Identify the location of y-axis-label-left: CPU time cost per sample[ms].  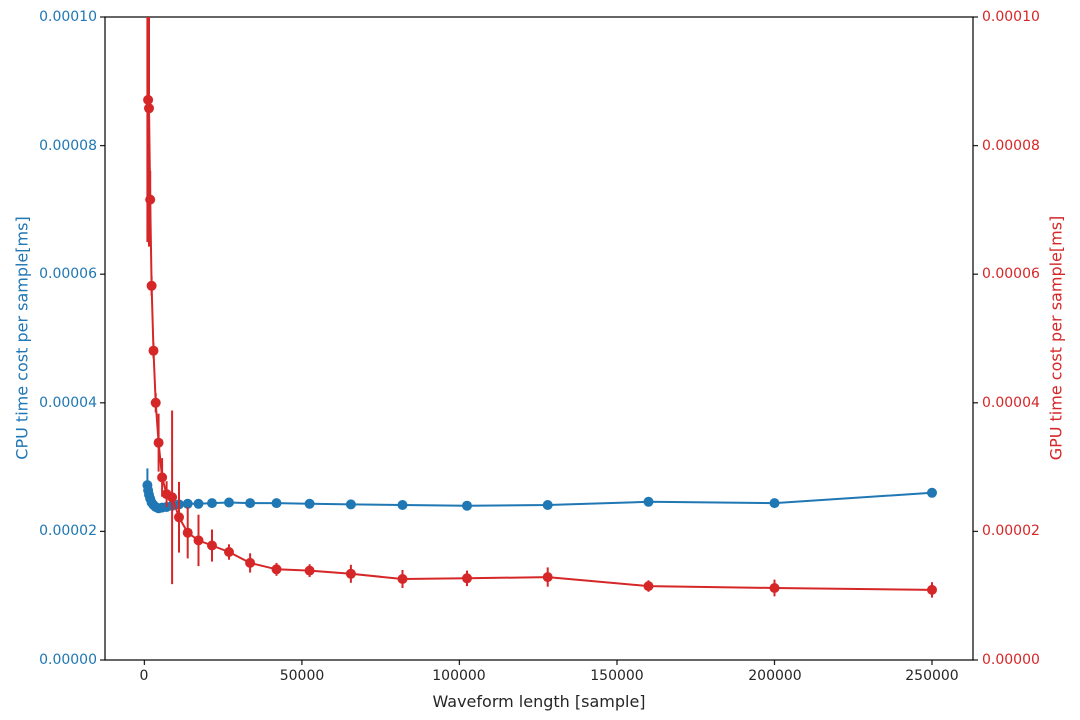
(22, 338).